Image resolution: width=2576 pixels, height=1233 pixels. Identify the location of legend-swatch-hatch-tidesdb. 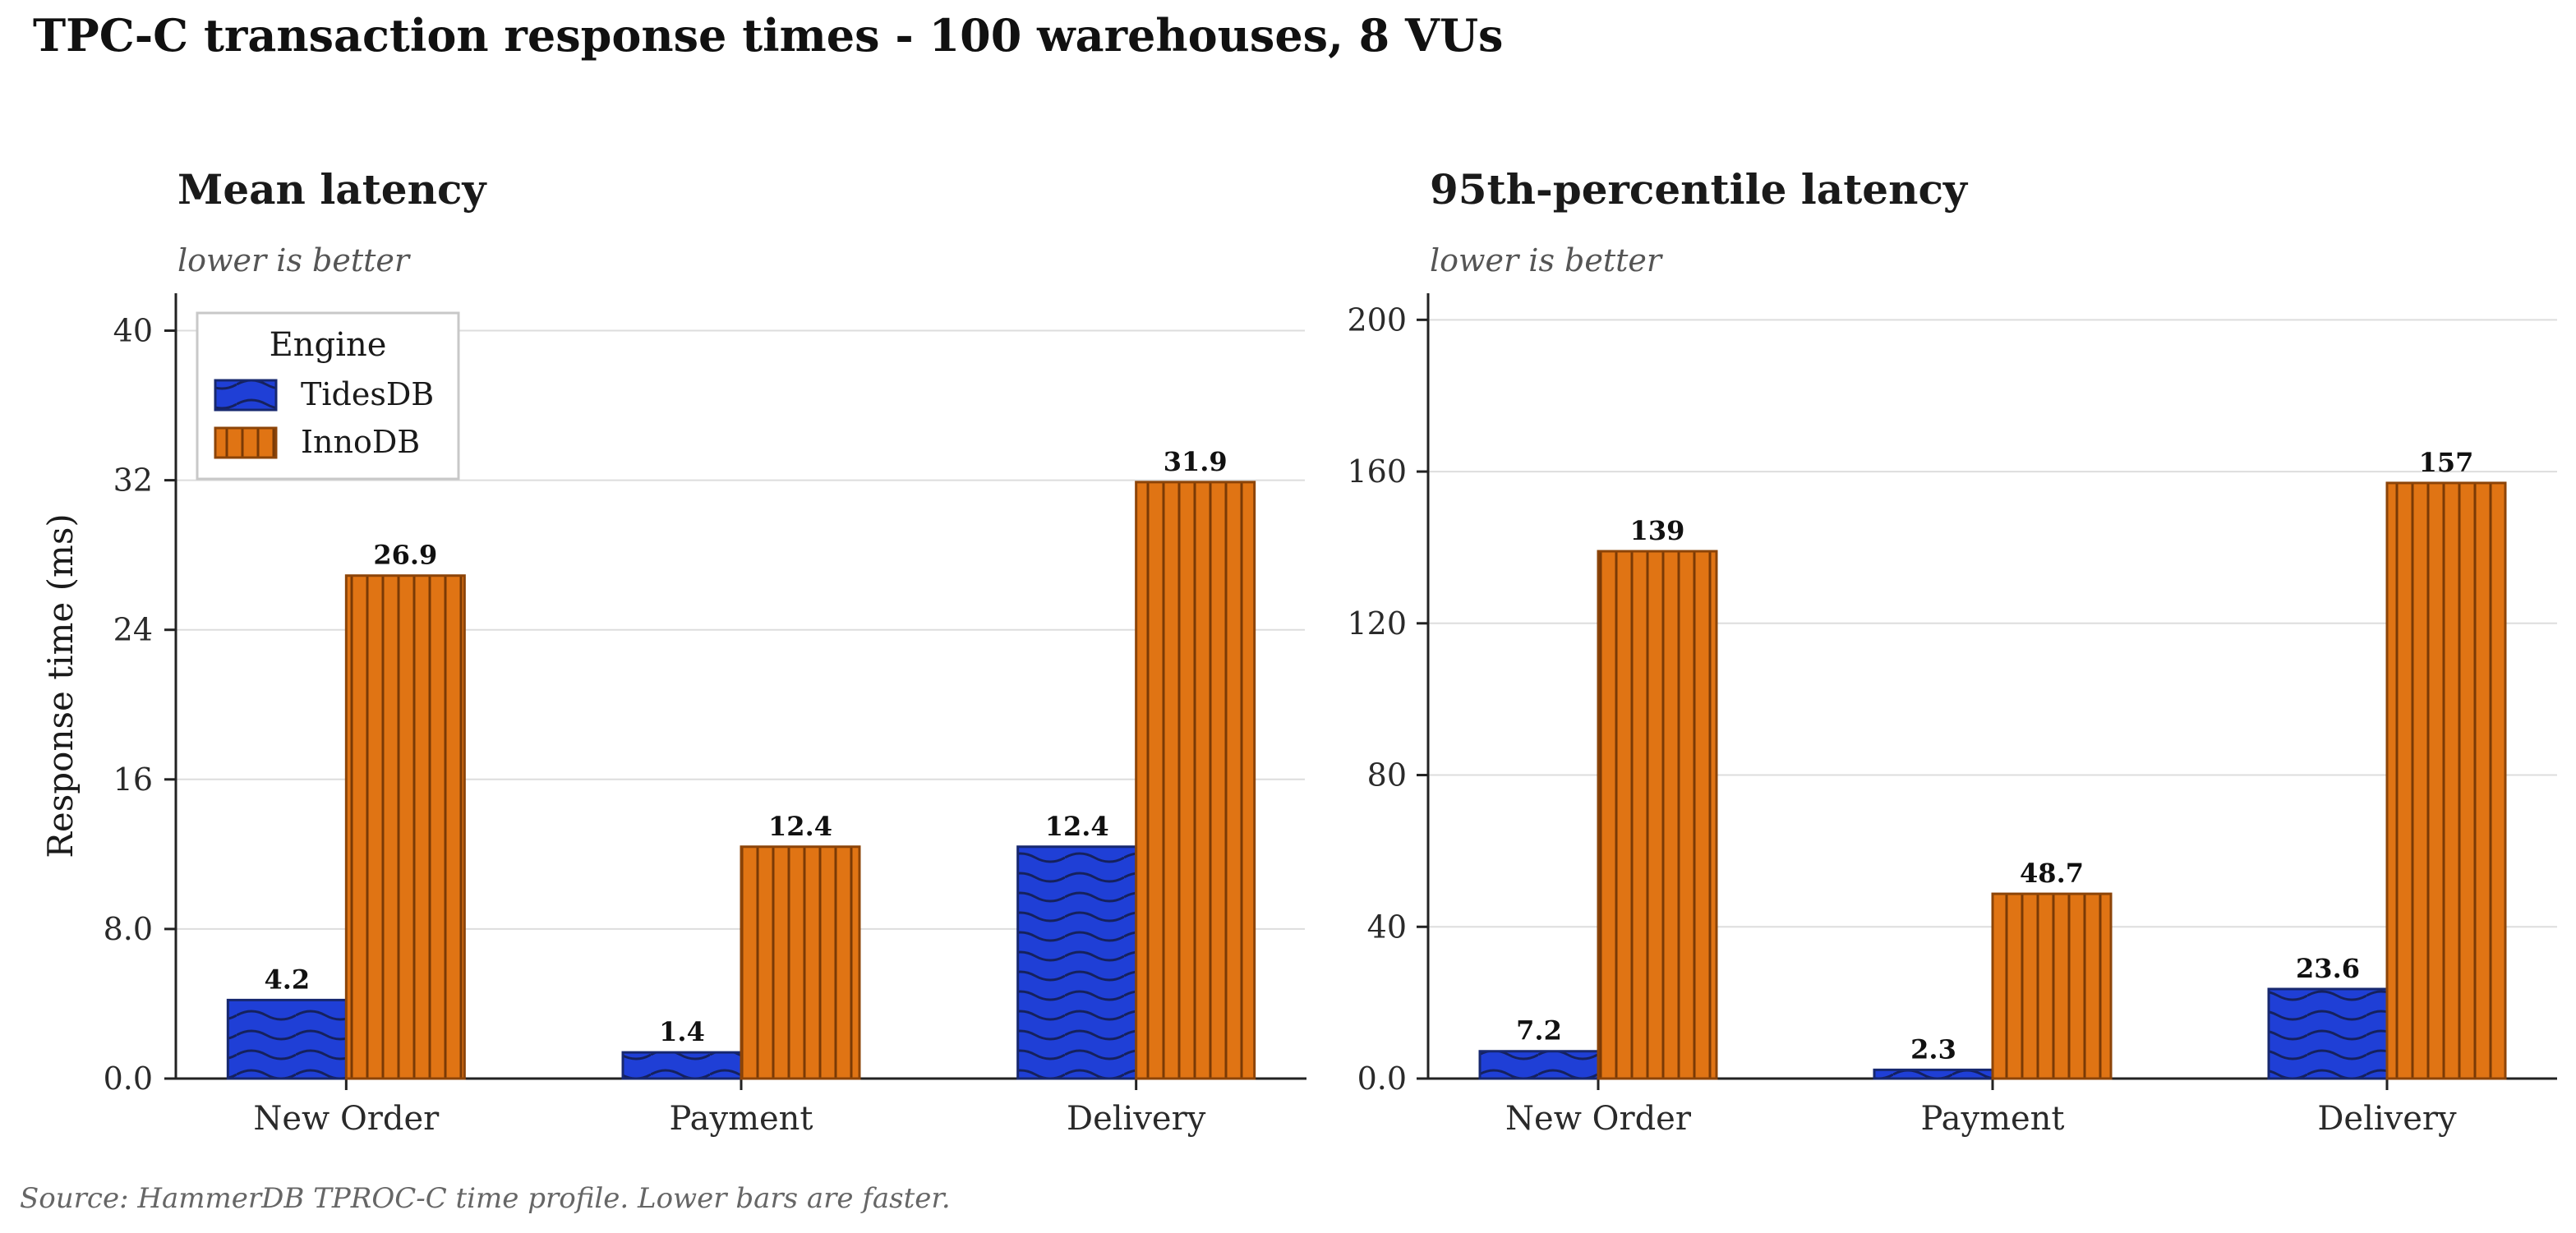
(246, 395).